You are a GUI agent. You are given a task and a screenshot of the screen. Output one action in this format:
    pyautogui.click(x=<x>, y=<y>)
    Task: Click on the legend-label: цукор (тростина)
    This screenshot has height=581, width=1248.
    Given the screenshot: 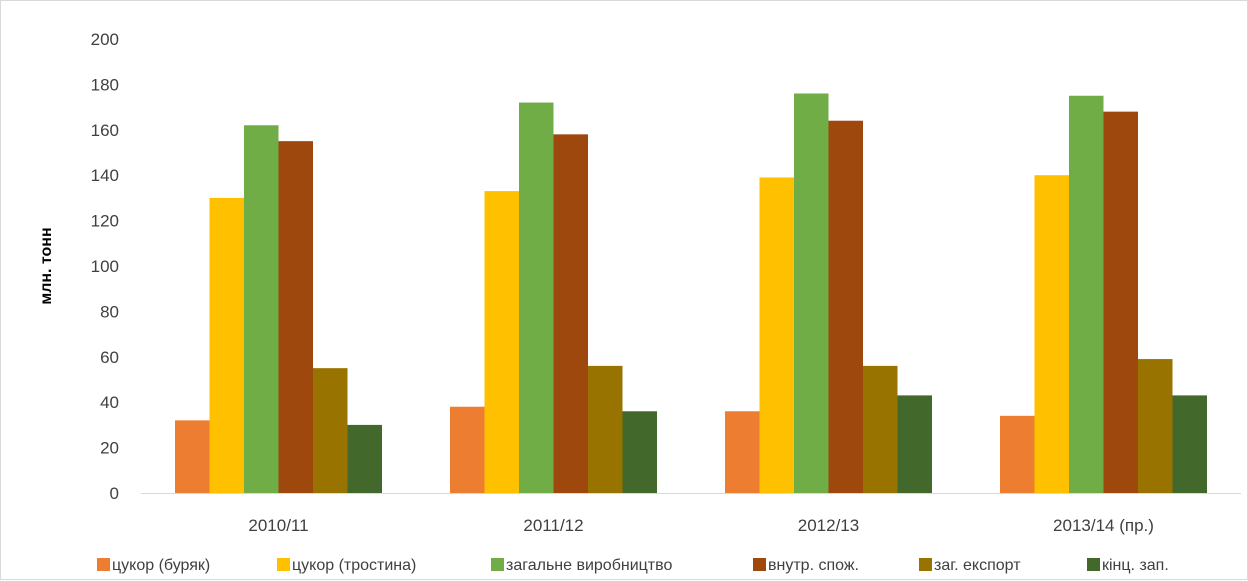 What is the action you would take?
    pyautogui.click(x=354, y=565)
    